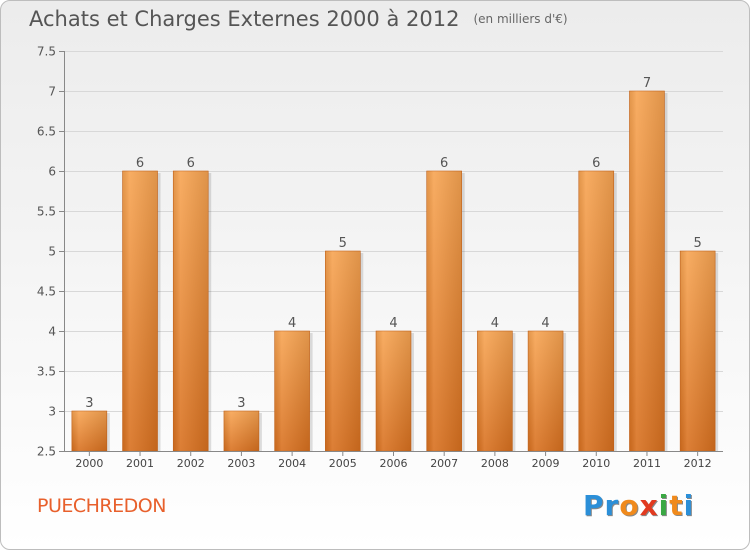 This screenshot has width=750, height=550. I want to click on x-tick-label: 2005, so click(343, 463).